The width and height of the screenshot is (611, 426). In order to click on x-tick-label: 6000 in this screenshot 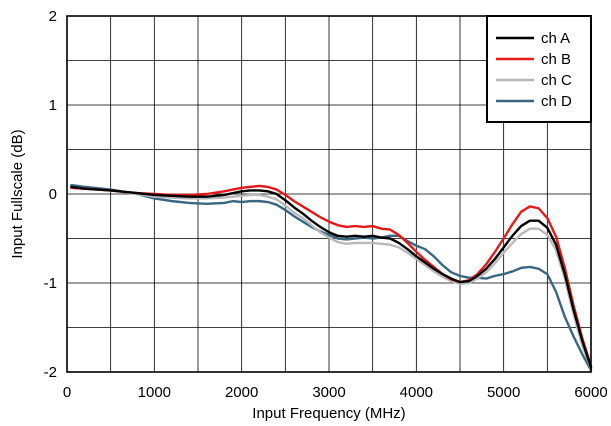, I will do `click(590, 392)`.